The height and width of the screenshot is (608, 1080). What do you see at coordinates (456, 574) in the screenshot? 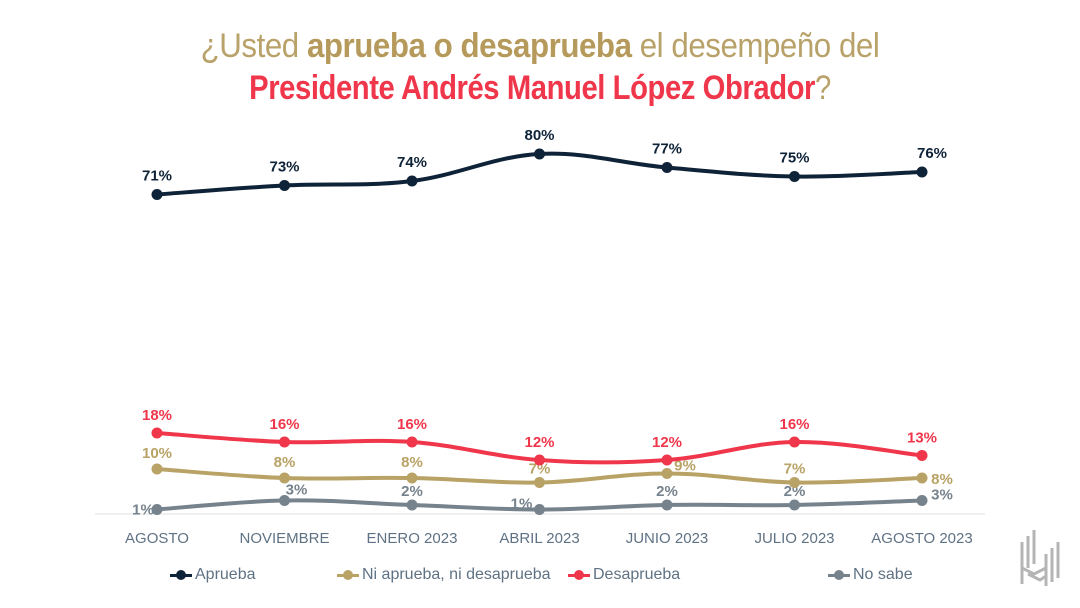
I see `legend-label: Ni aprueba, ni desaprueba` at bounding box center [456, 574].